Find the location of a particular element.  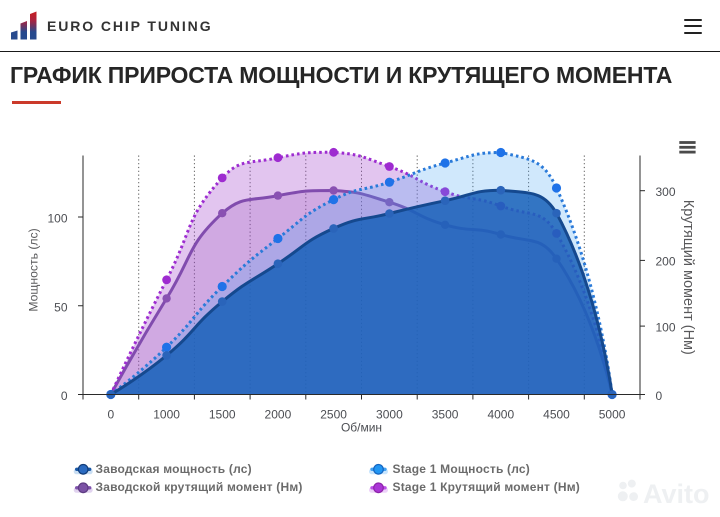

svg-text: 5000 is located at coordinates (612, 414).